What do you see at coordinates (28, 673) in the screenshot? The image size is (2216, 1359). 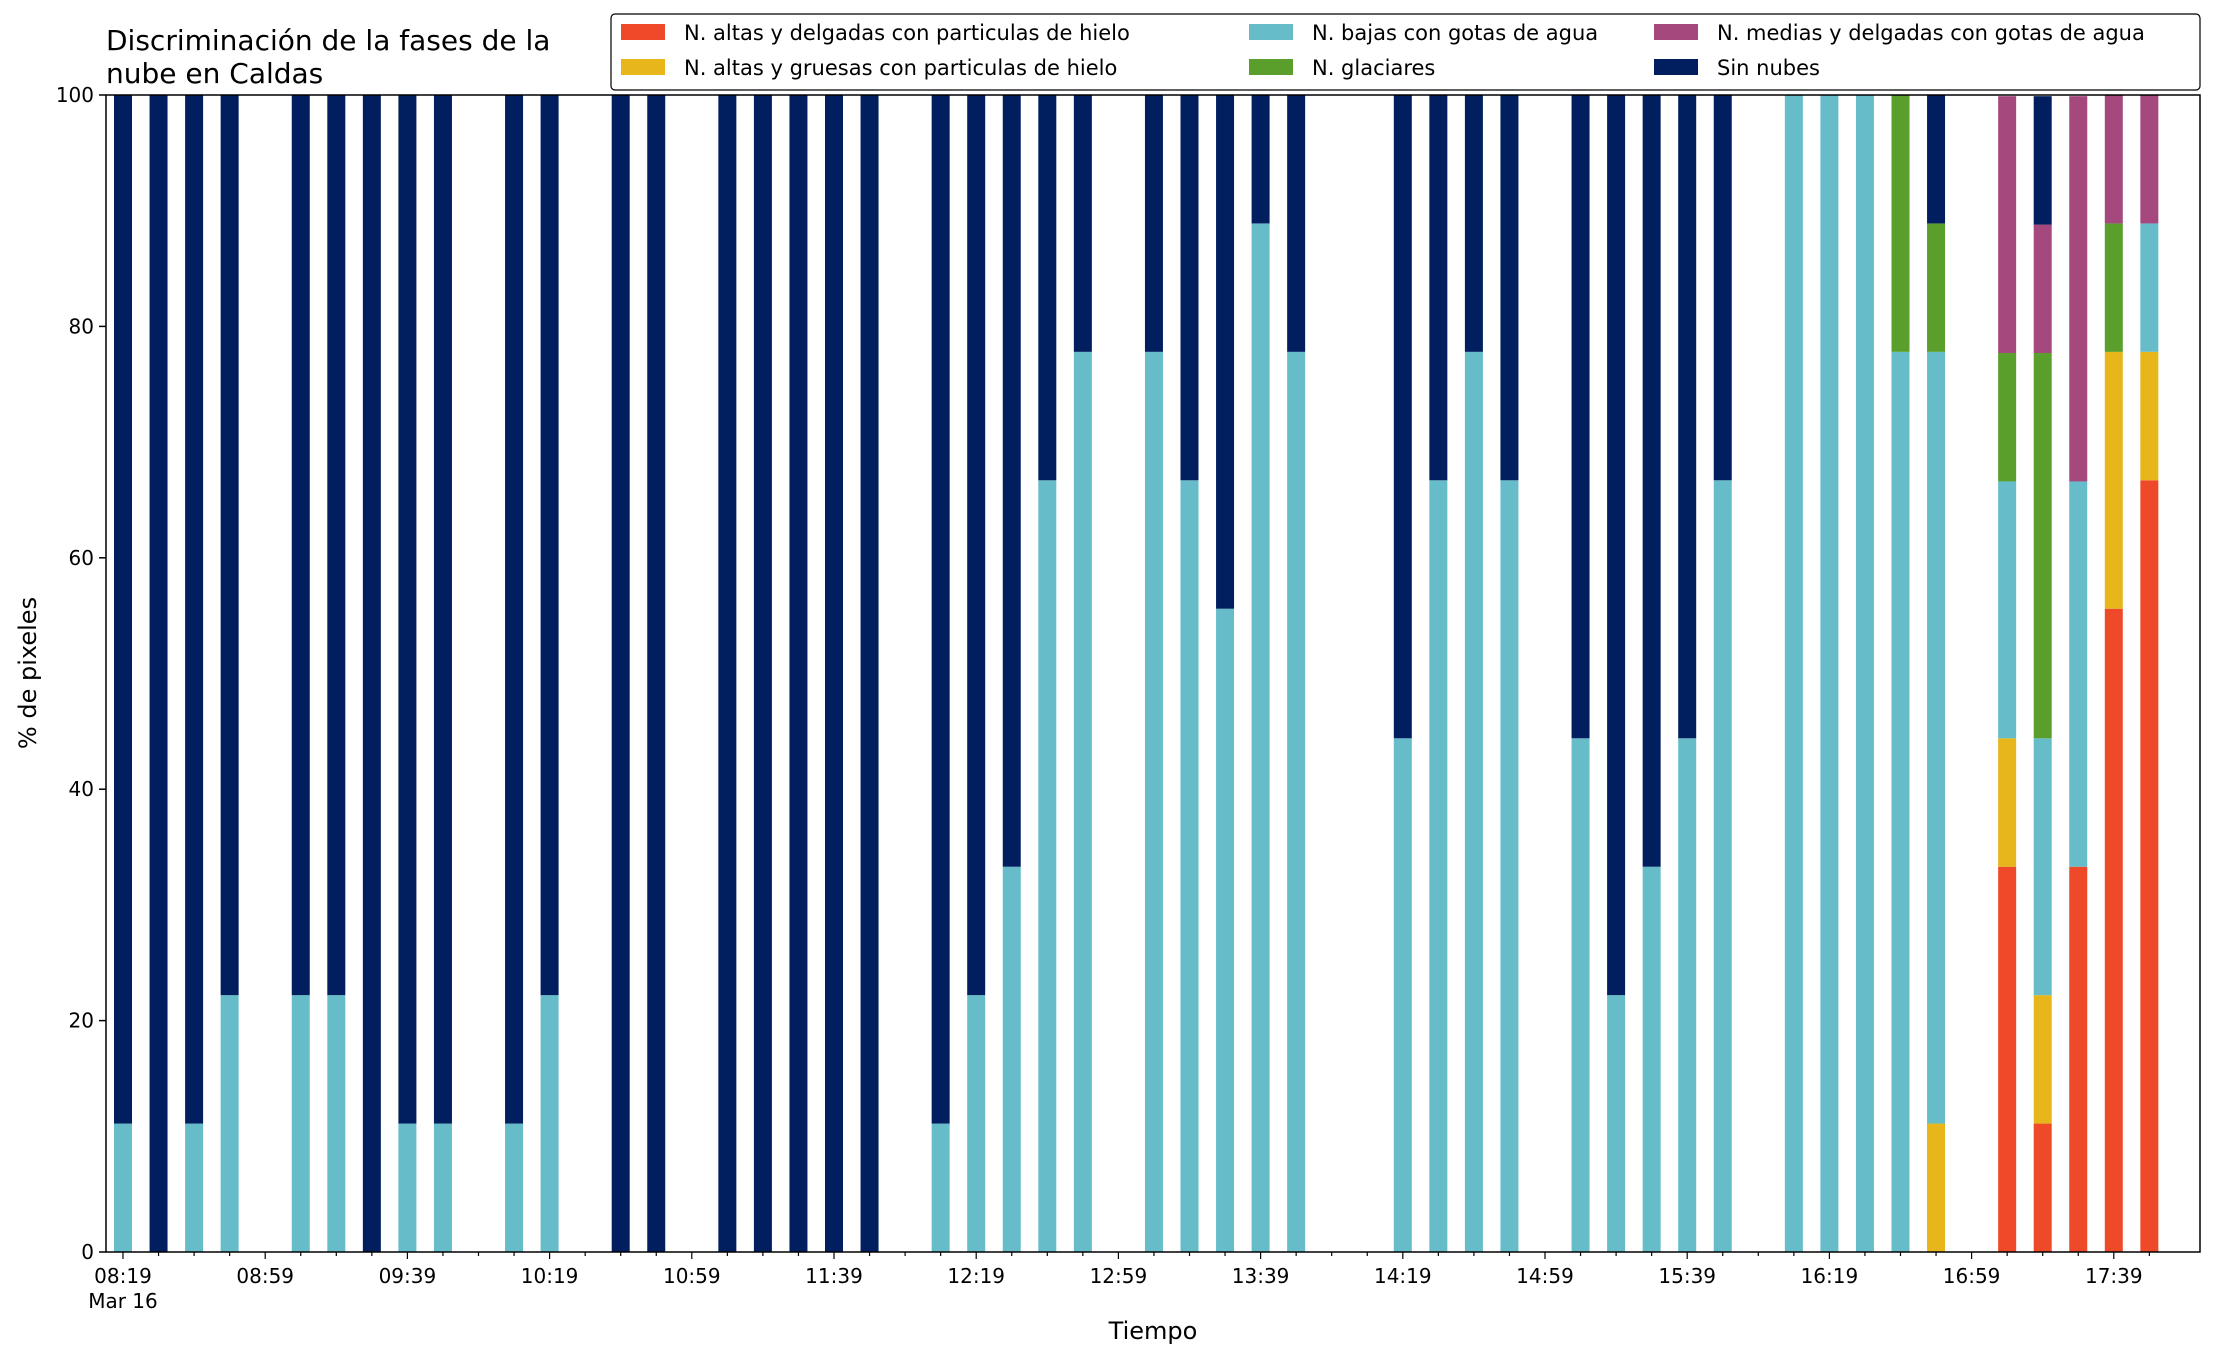 I see `y-axis-label: % de pixeles` at bounding box center [28, 673].